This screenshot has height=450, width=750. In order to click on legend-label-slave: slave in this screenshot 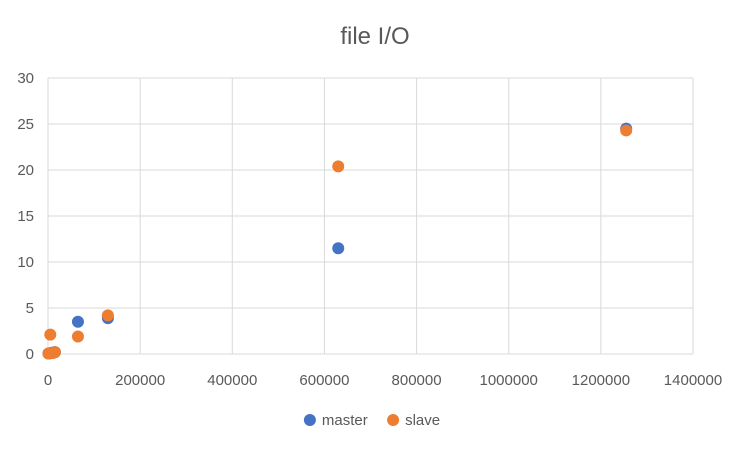, I will do `click(422, 420)`.